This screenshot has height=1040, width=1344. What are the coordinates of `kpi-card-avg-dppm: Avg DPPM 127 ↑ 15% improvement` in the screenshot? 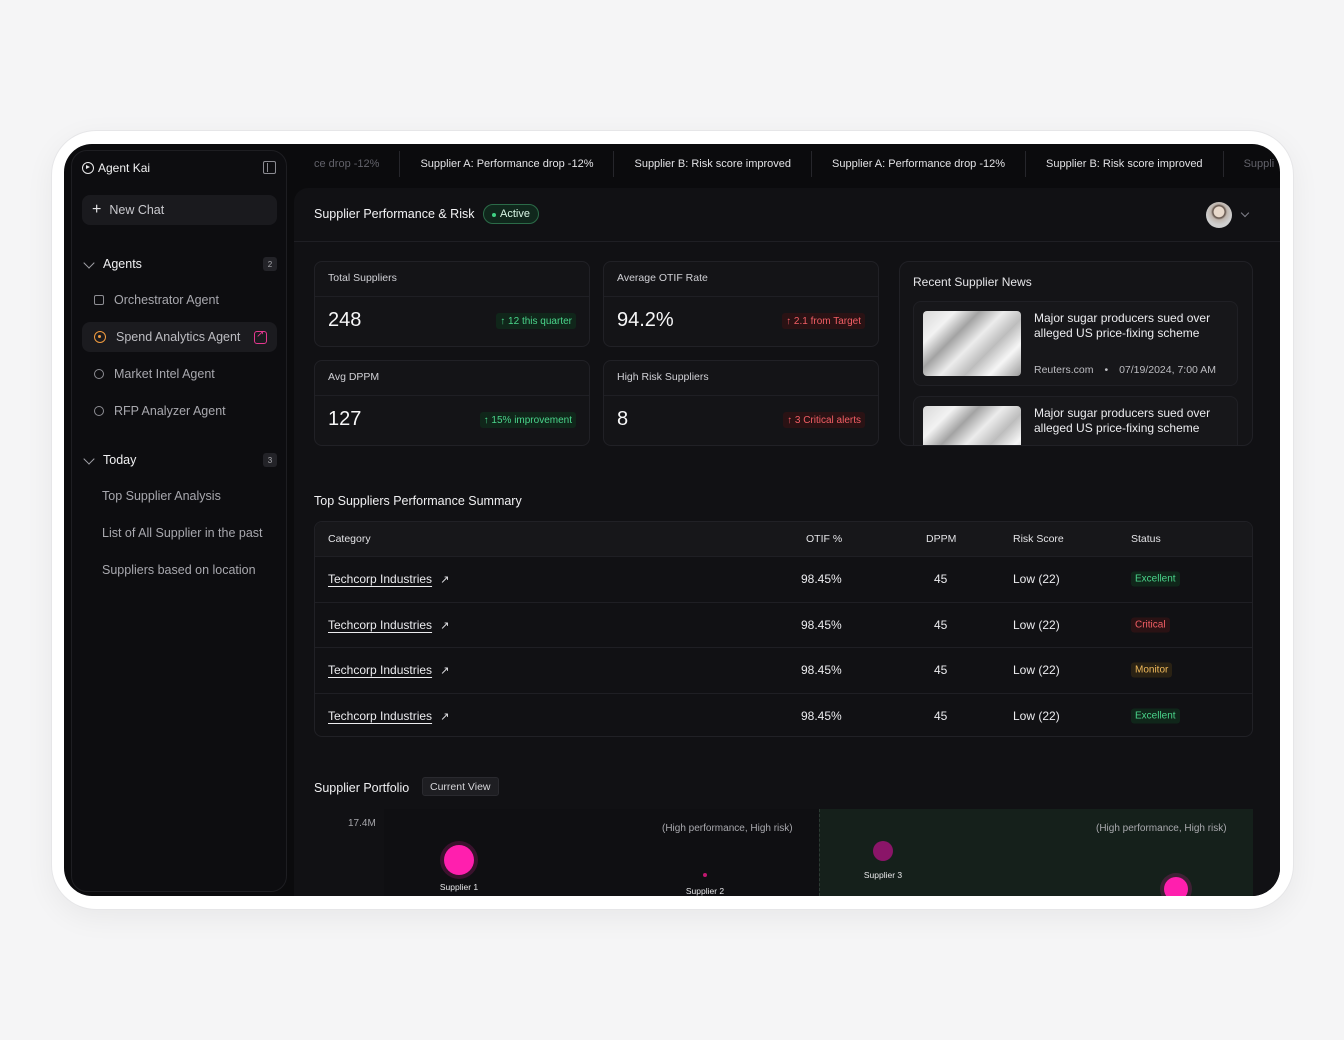 It's located at (452, 403).